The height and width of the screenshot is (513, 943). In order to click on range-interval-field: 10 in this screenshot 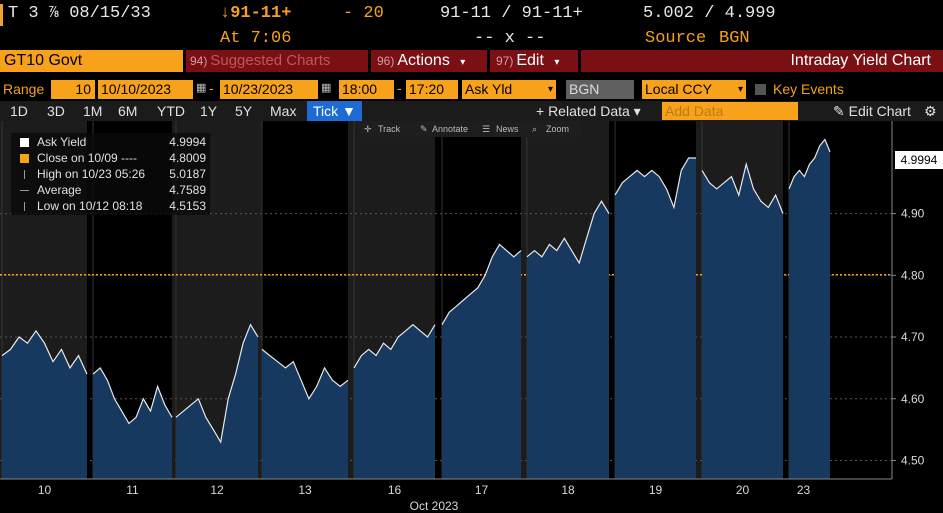, I will do `click(73, 89)`.